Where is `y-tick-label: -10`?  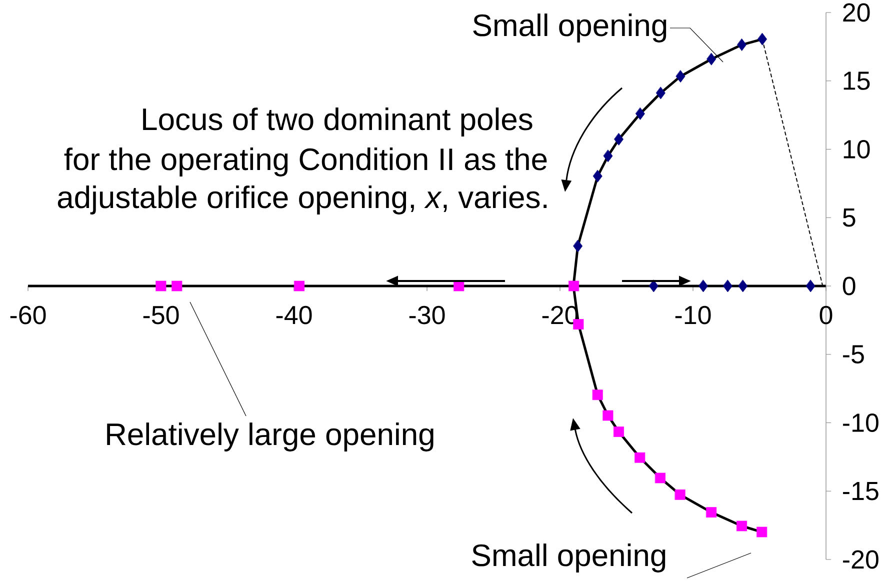
y-tick-label: -10 is located at coordinates (860, 423).